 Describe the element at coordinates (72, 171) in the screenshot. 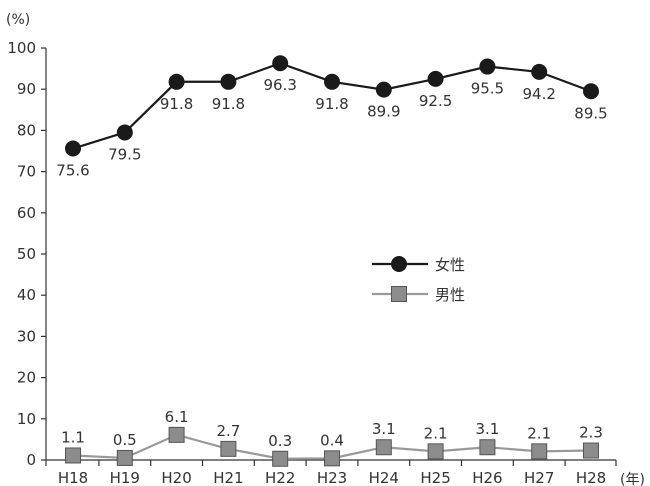

I see `data-label-female: 75.6` at that location.